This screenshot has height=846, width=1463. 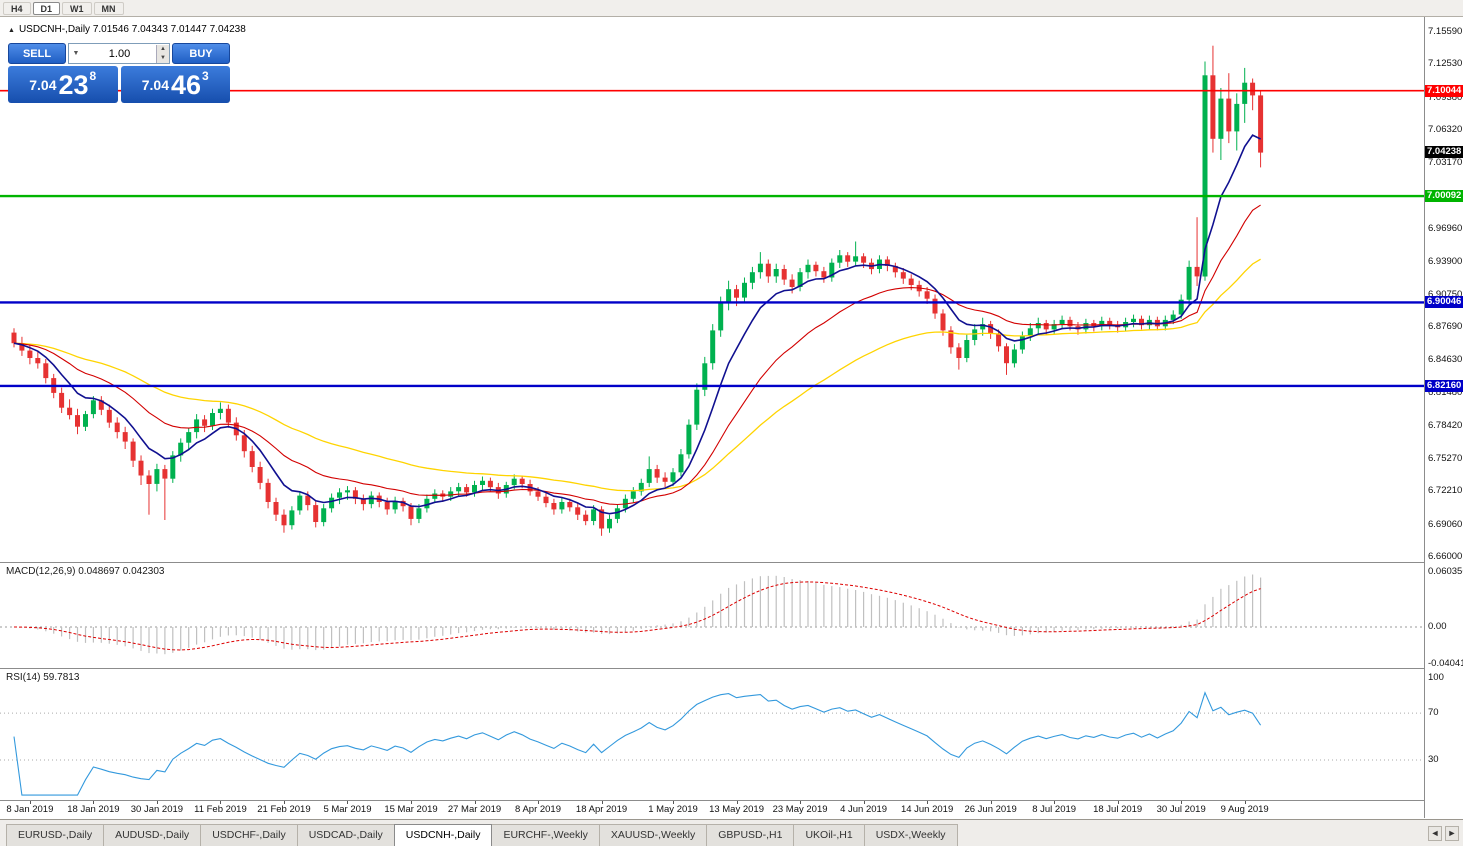 I want to click on price-tick: 30, so click(x=1433, y=759).